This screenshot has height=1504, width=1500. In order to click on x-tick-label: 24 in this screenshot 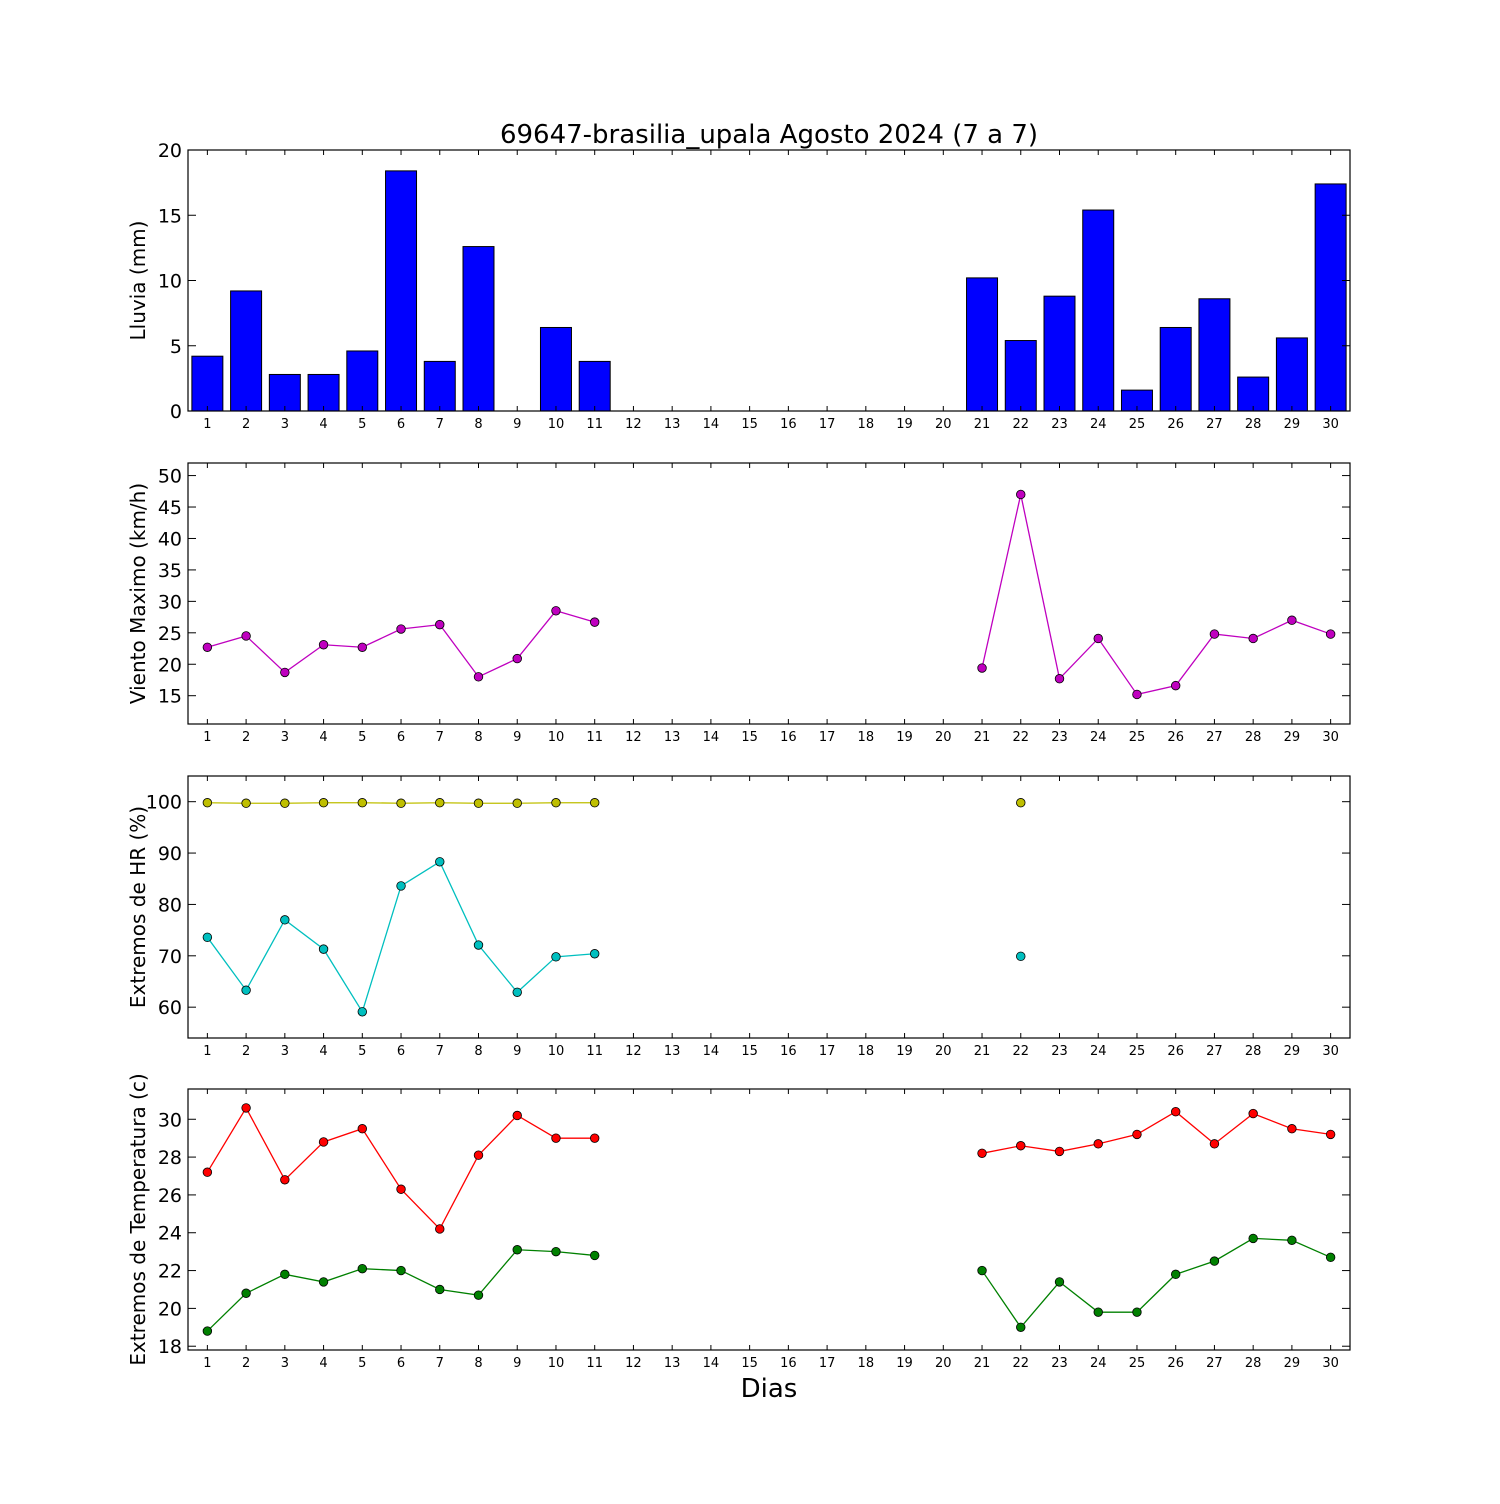, I will do `click(1098, 1363)`.